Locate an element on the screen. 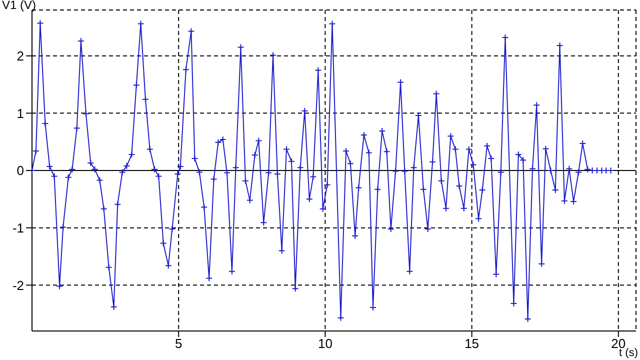  y-tick-label: -1 is located at coordinates (18, 228).